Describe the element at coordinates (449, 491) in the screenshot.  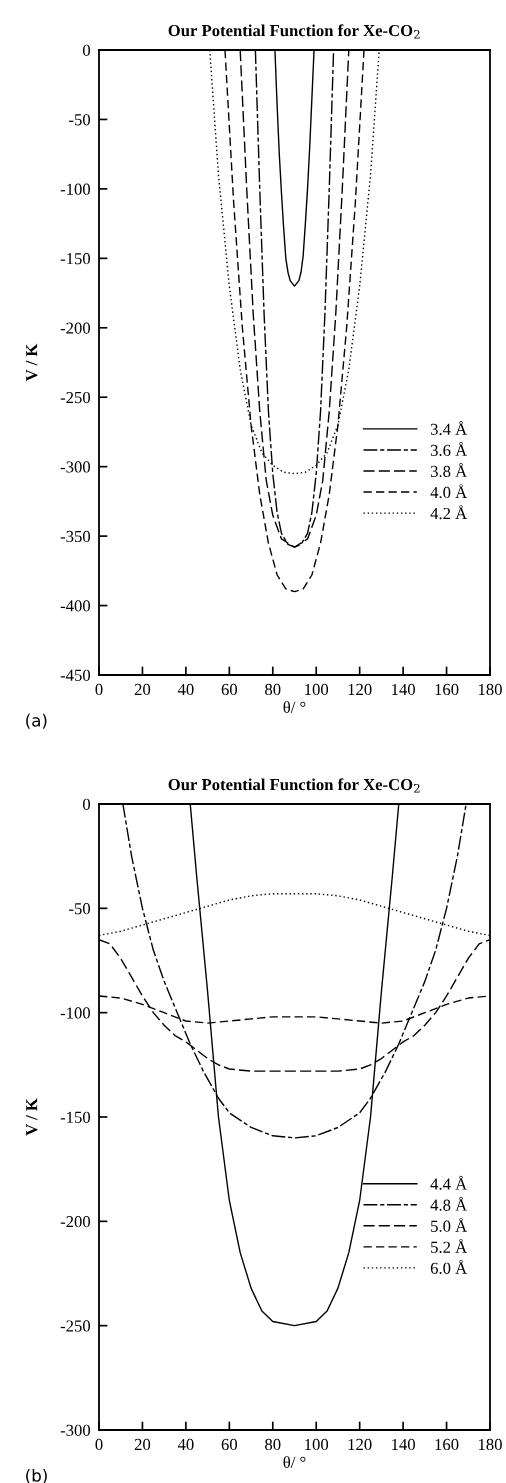
I see `legend-label: 4.0 Å` at that location.